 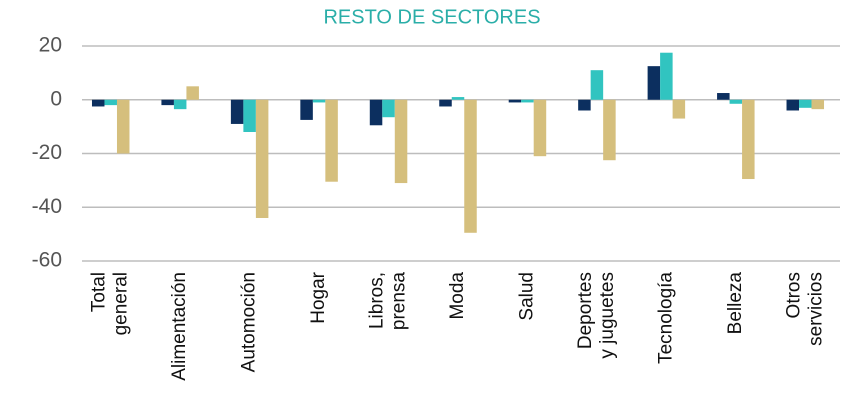 What do you see at coordinates (735, 303) in the screenshot?
I see `x-tick-label: Belleza` at bounding box center [735, 303].